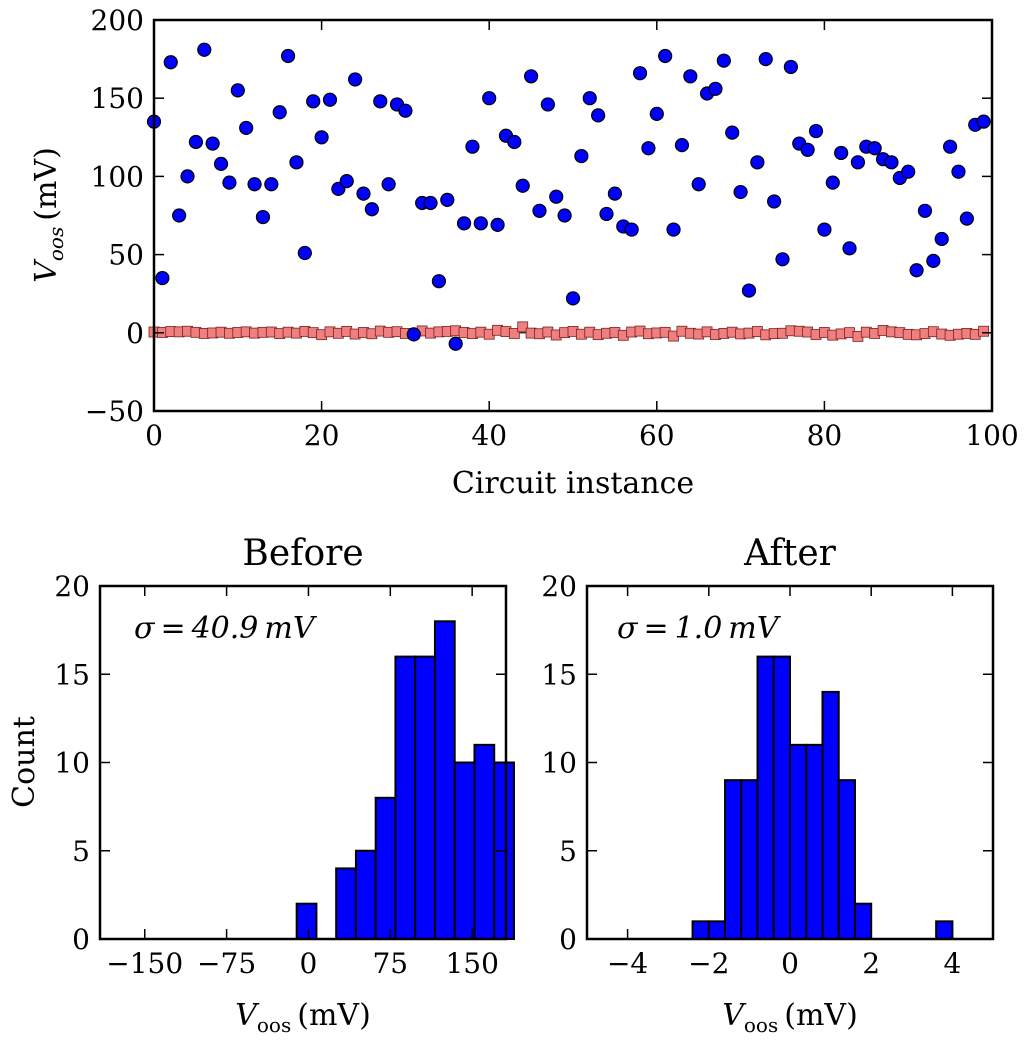 This screenshot has width=1024, height=1042. What do you see at coordinates (81, 939) in the screenshot?
I see `hist-before-ytick-label: 0` at bounding box center [81, 939].